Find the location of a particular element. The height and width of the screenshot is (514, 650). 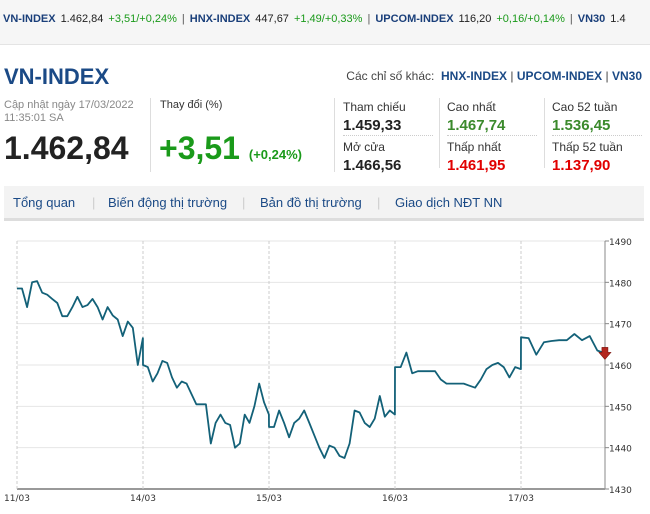

link-upcom-index: UPCOM-INDEX is located at coordinates (559, 76).